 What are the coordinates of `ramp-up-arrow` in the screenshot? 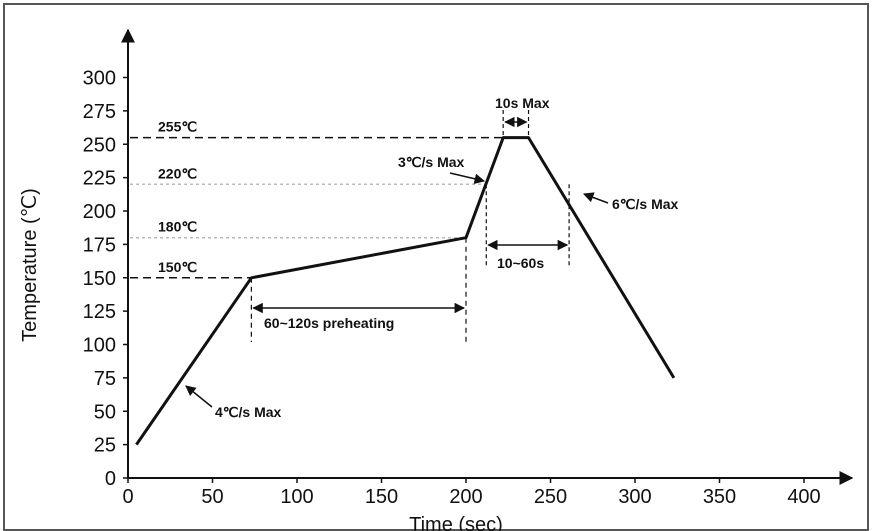 It's located at (199, 396).